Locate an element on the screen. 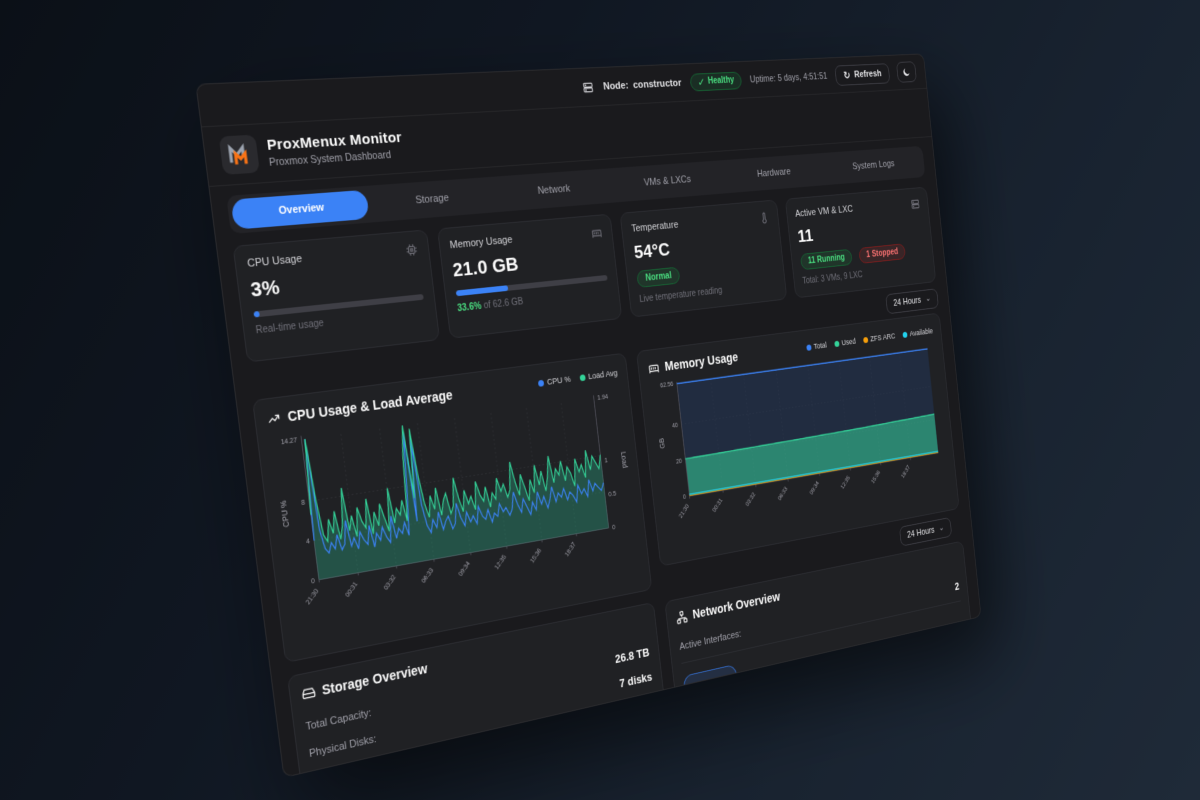 This screenshot has height=800, width=1200. svg-text: CPU % is located at coordinates (285, 513).